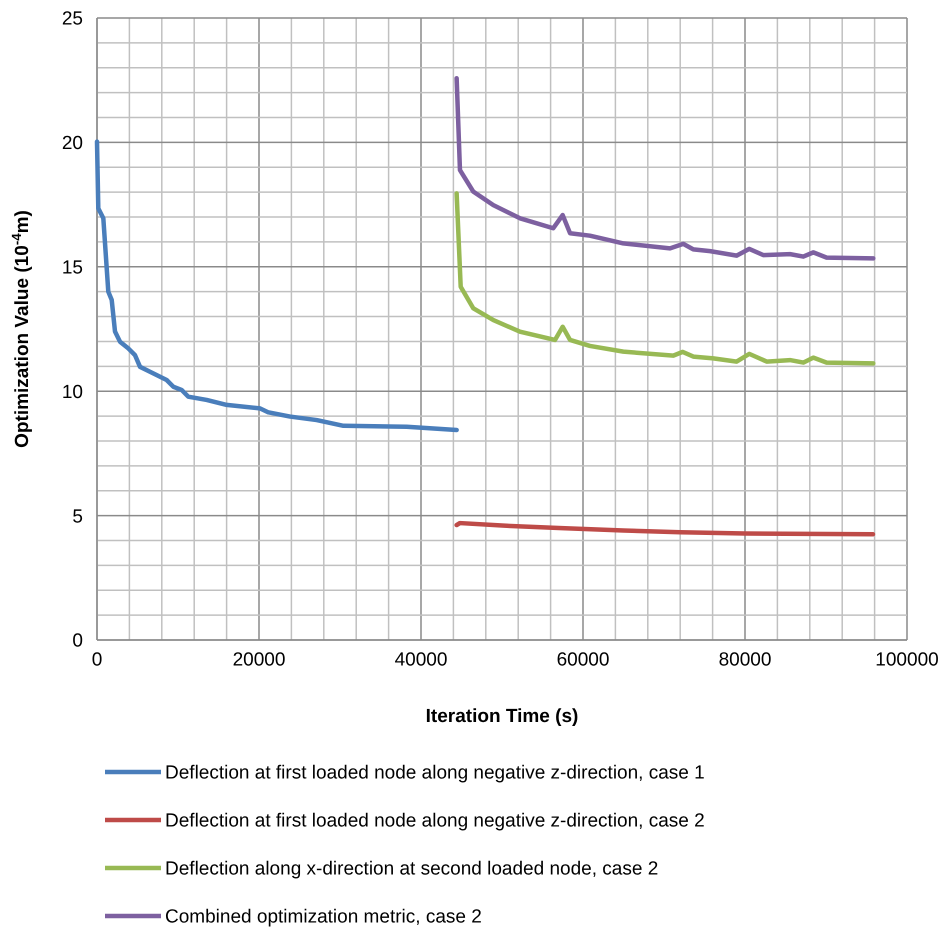 This screenshot has height=930, width=951. I want to click on y-tick-label: 15, so click(72, 267).